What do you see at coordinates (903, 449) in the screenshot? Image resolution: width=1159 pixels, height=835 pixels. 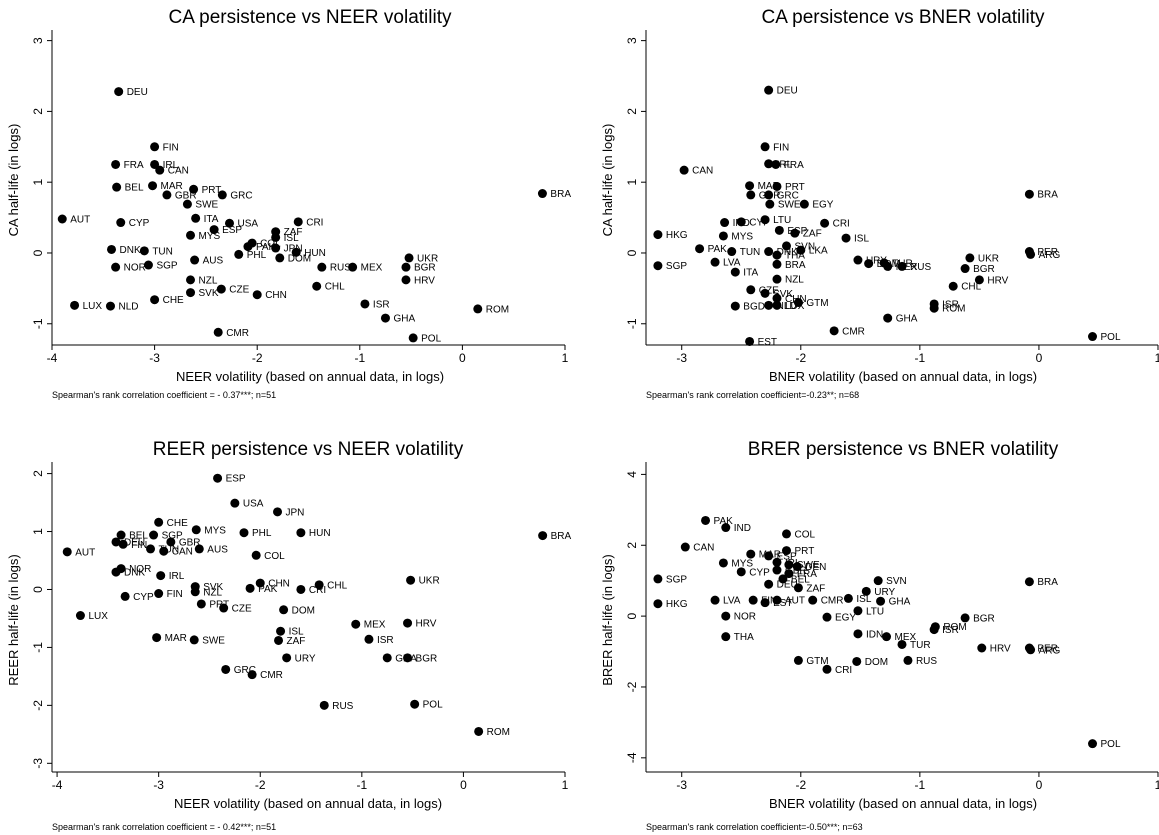 I see `chart-title: BRER persistence vs BNER volatility` at bounding box center [903, 449].